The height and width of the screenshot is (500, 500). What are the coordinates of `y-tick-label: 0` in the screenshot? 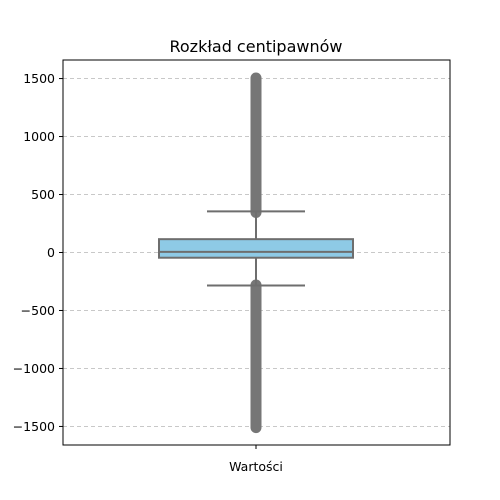 It's located at (51, 252).